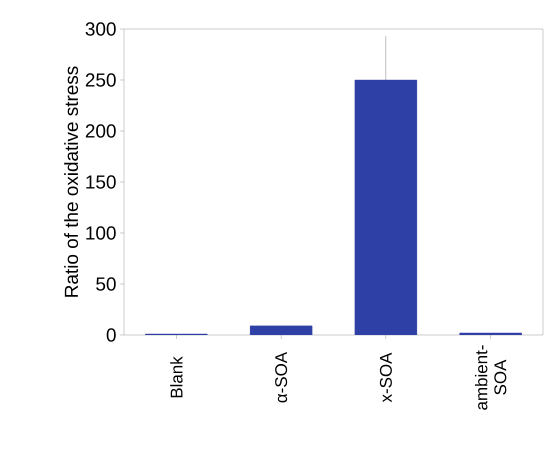  What do you see at coordinates (71, 181) in the screenshot?
I see `y-axis-title: Ratio of the oxidative stress` at bounding box center [71, 181].